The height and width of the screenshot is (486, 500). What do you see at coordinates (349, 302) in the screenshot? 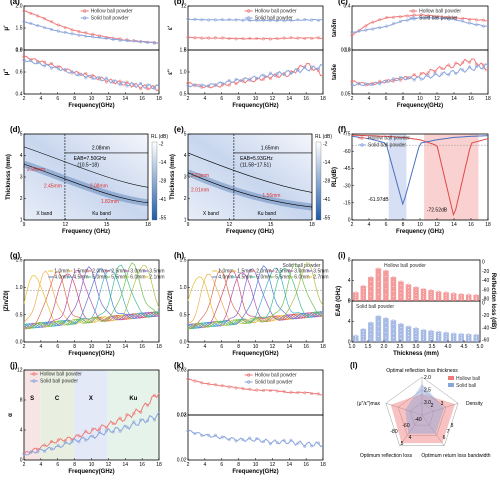
I see `y-tick-label-top: 0` at bounding box center [349, 302].